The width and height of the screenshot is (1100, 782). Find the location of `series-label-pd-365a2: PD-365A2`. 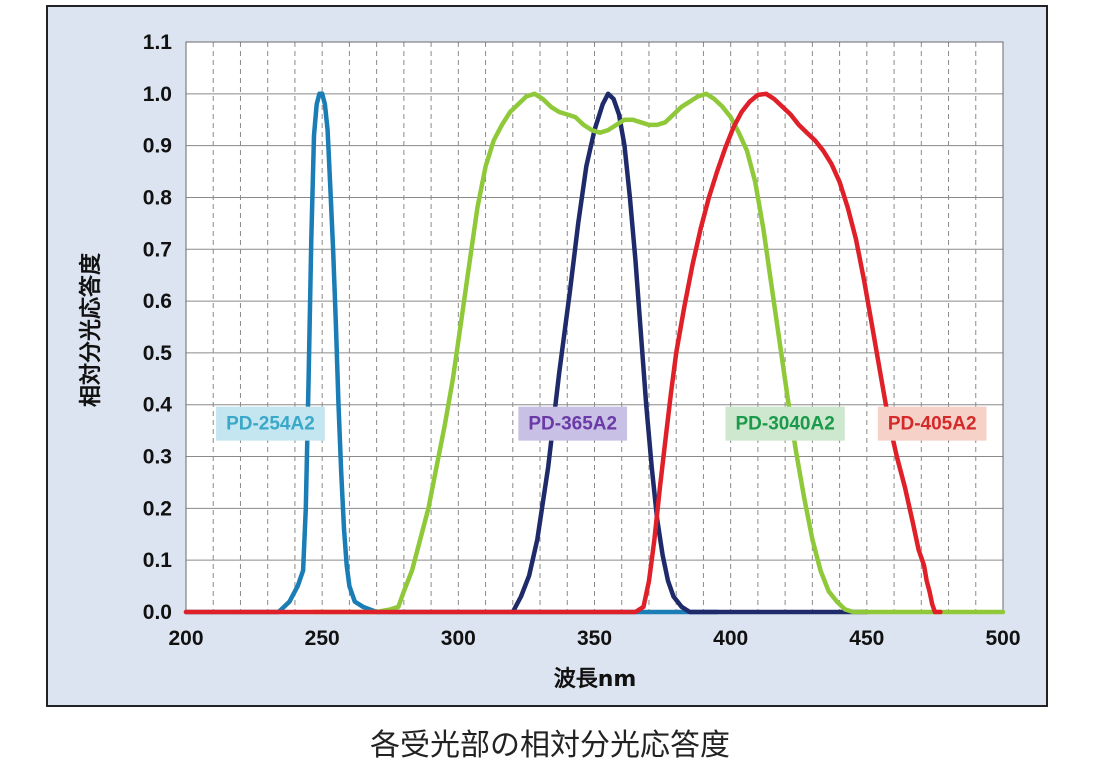

series-label-pd-365a2: PD-365A2 is located at coordinates (573, 423).